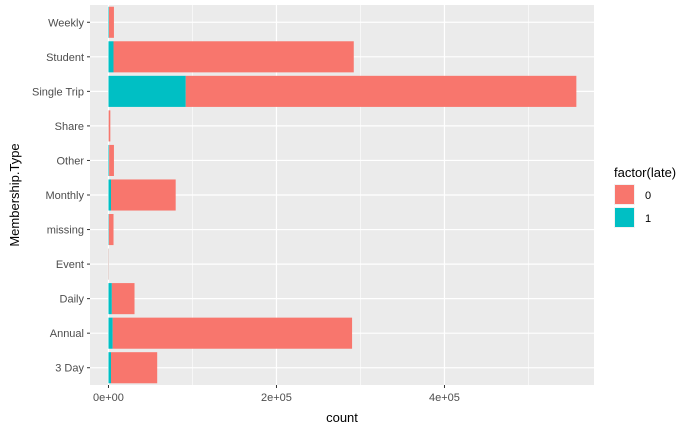 This screenshot has height=432, width=700. What do you see at coordinates (444, 398) in the screenshot?
I see `x-tick-label: 4e+05` at bounding box center [444, 398].